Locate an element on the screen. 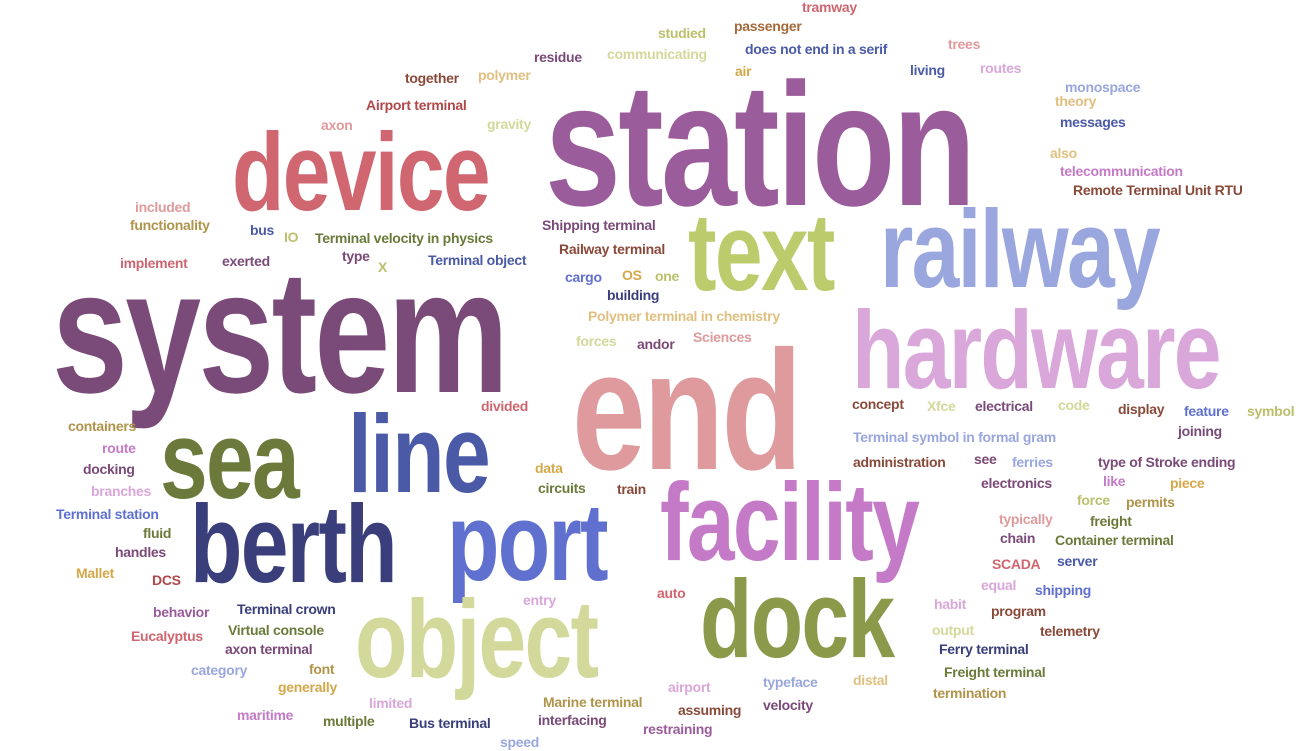 This screenshot has width=1311, height=751. word: IO is located at coordinates (291, 237).